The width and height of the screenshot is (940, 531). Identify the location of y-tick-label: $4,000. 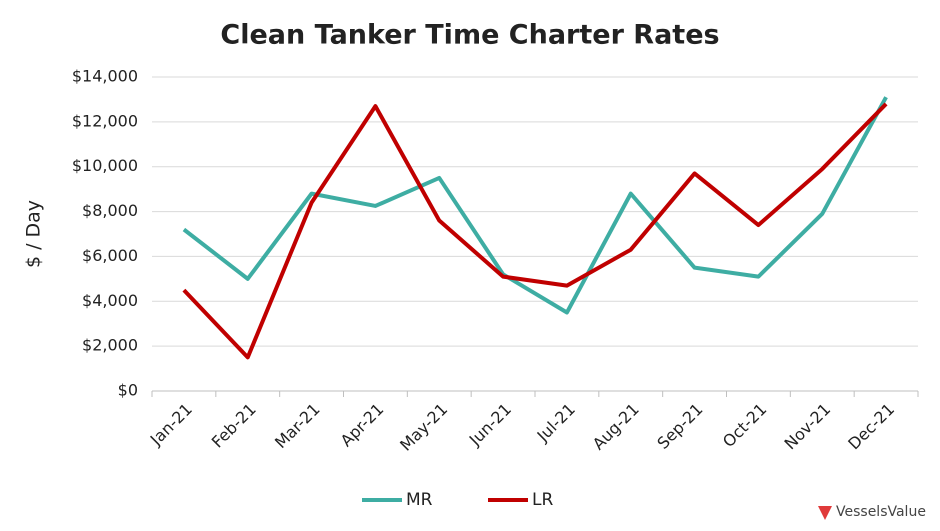
(110, 300).